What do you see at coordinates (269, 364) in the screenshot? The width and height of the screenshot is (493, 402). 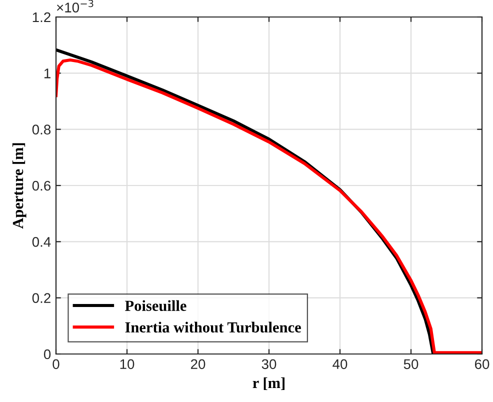 I see `x-tick-label: 30` at bounding box center [269, 364].